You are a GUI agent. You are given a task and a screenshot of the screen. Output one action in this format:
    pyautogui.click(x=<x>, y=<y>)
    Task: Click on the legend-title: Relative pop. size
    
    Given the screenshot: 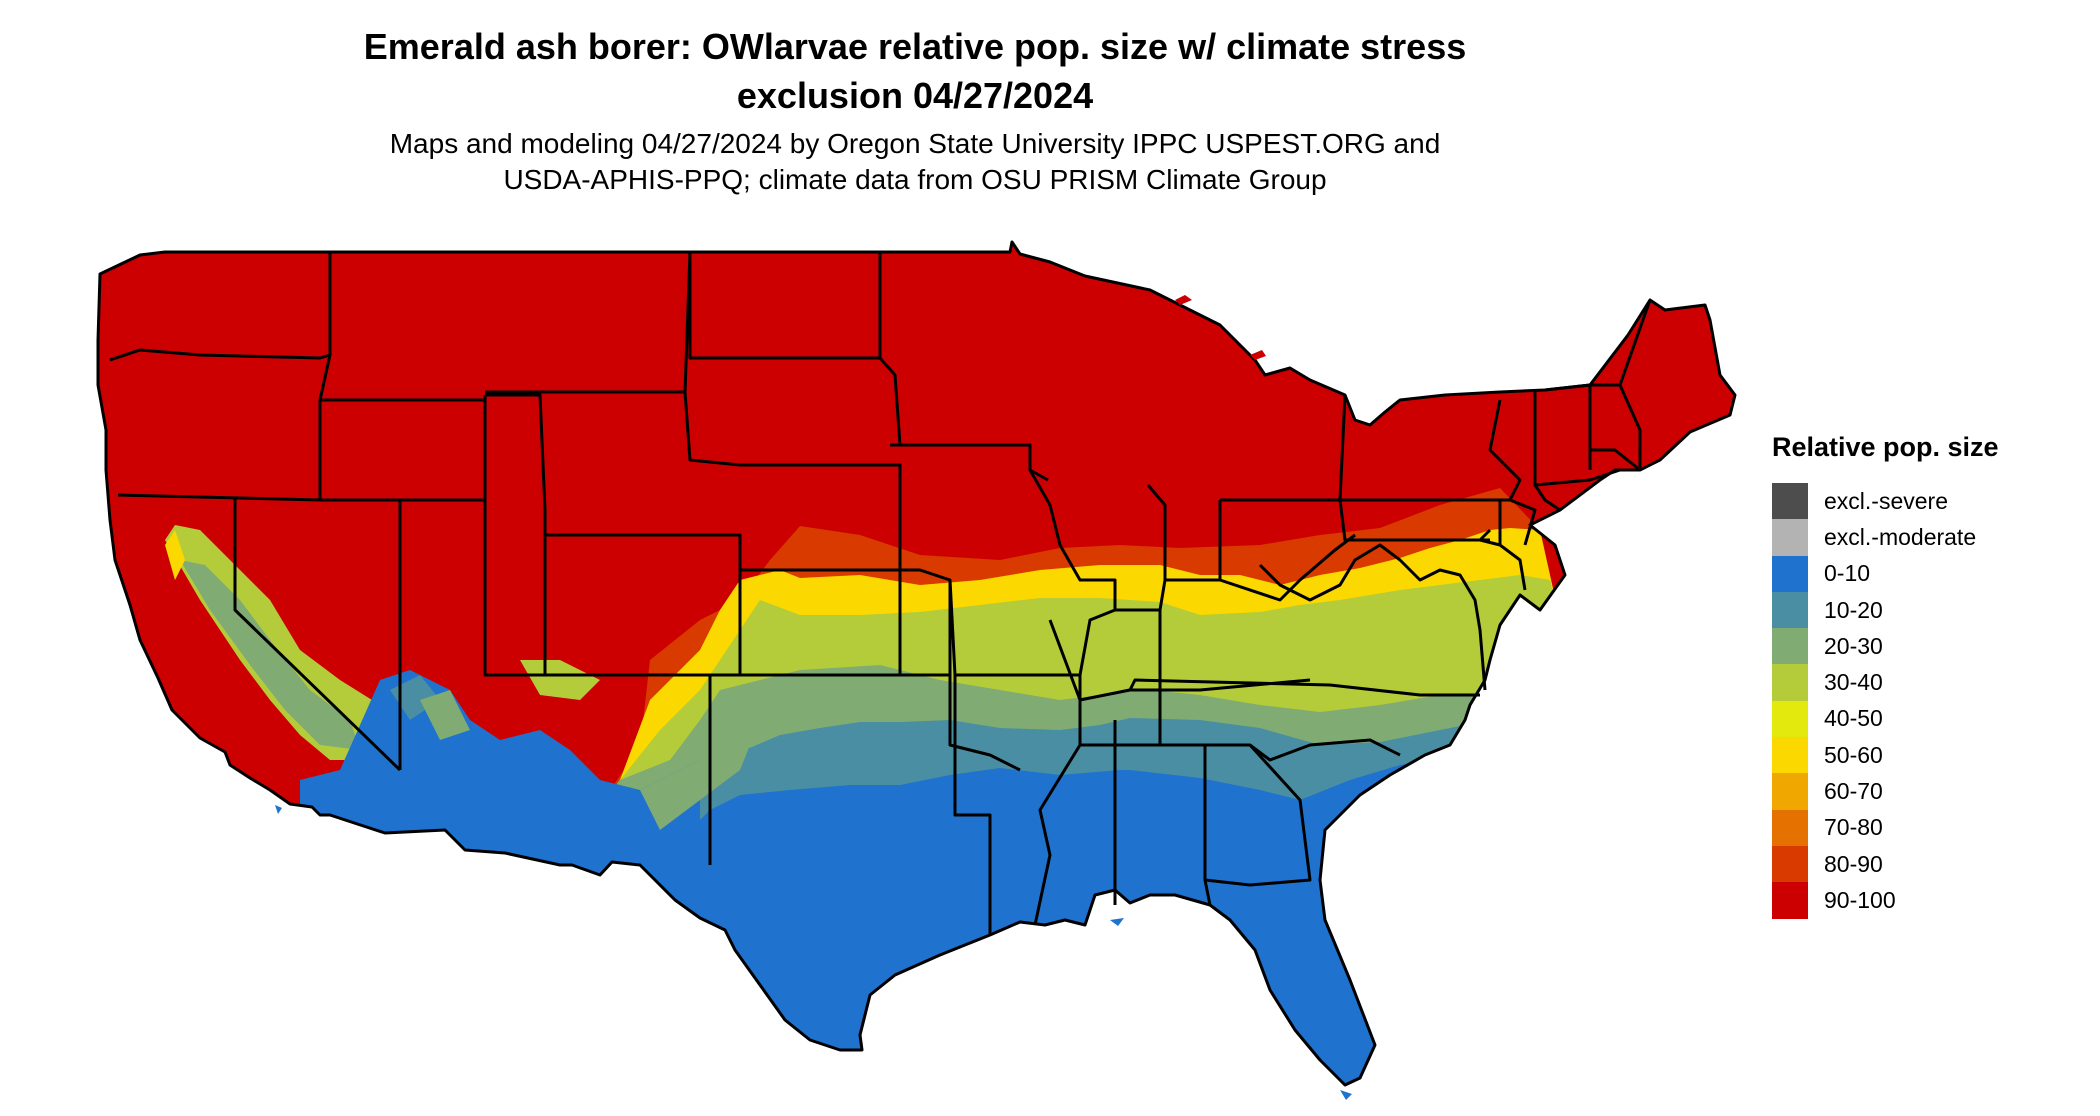 What is the action you would take?
    pyautogui.click(x=1885, y=447)
    